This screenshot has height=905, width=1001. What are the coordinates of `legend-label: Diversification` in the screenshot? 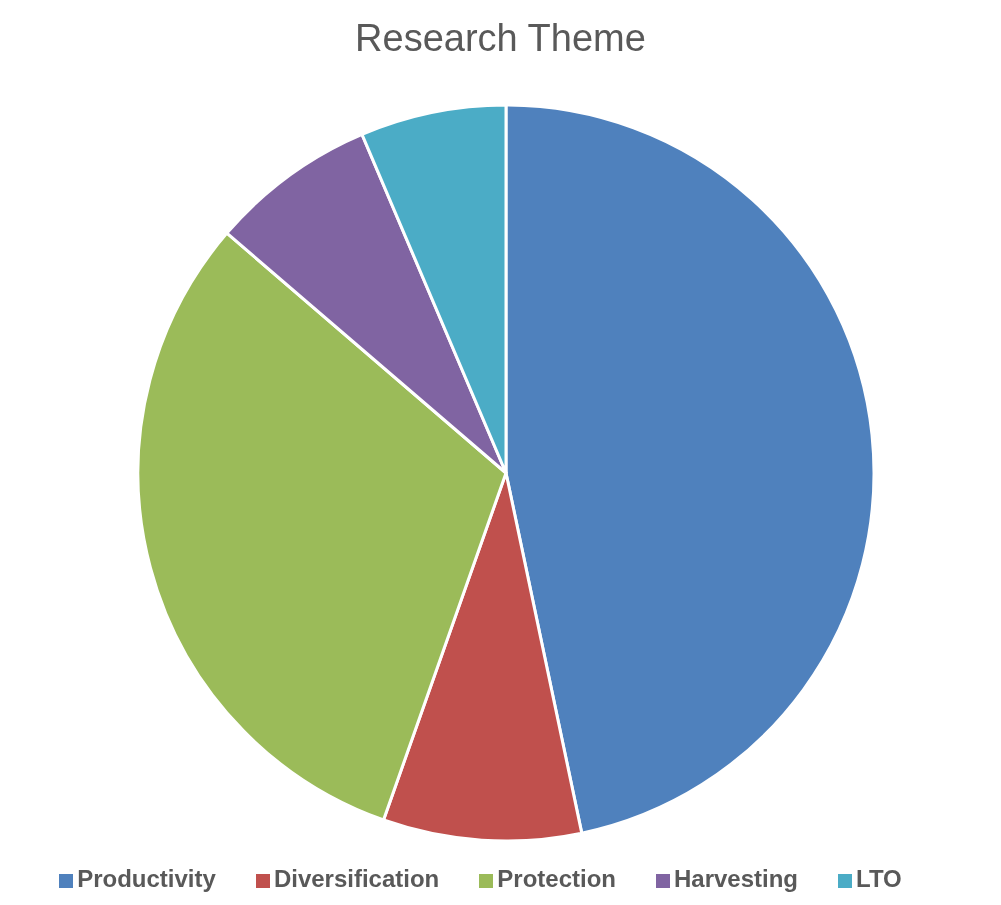 It's located at (356, 878).